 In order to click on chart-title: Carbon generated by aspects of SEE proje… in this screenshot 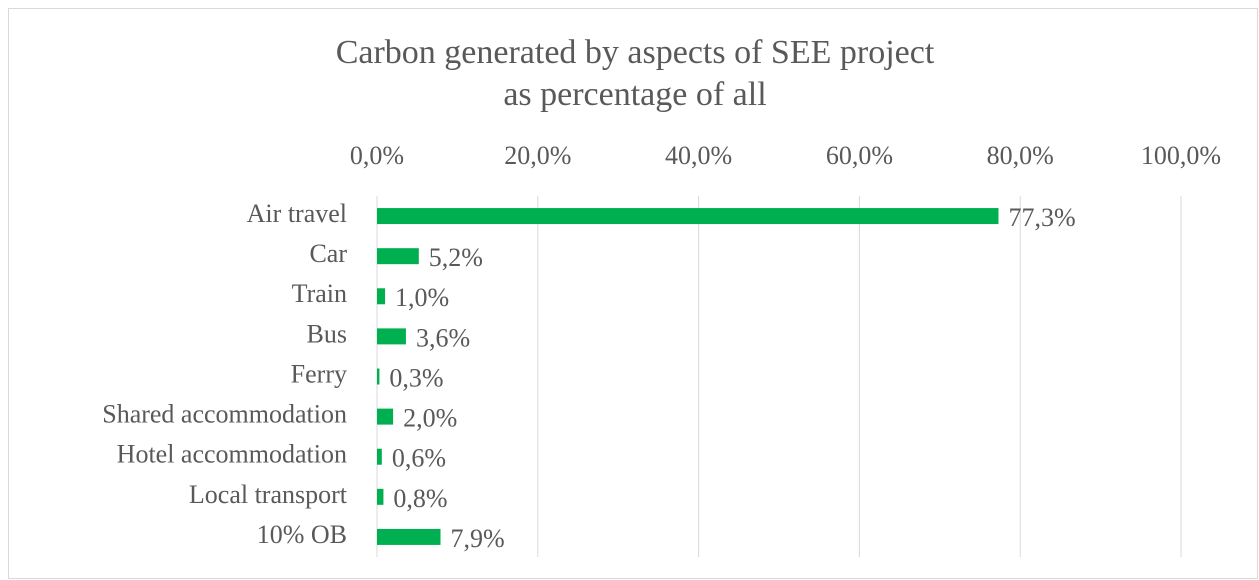, I will do `click(635, 52)`.